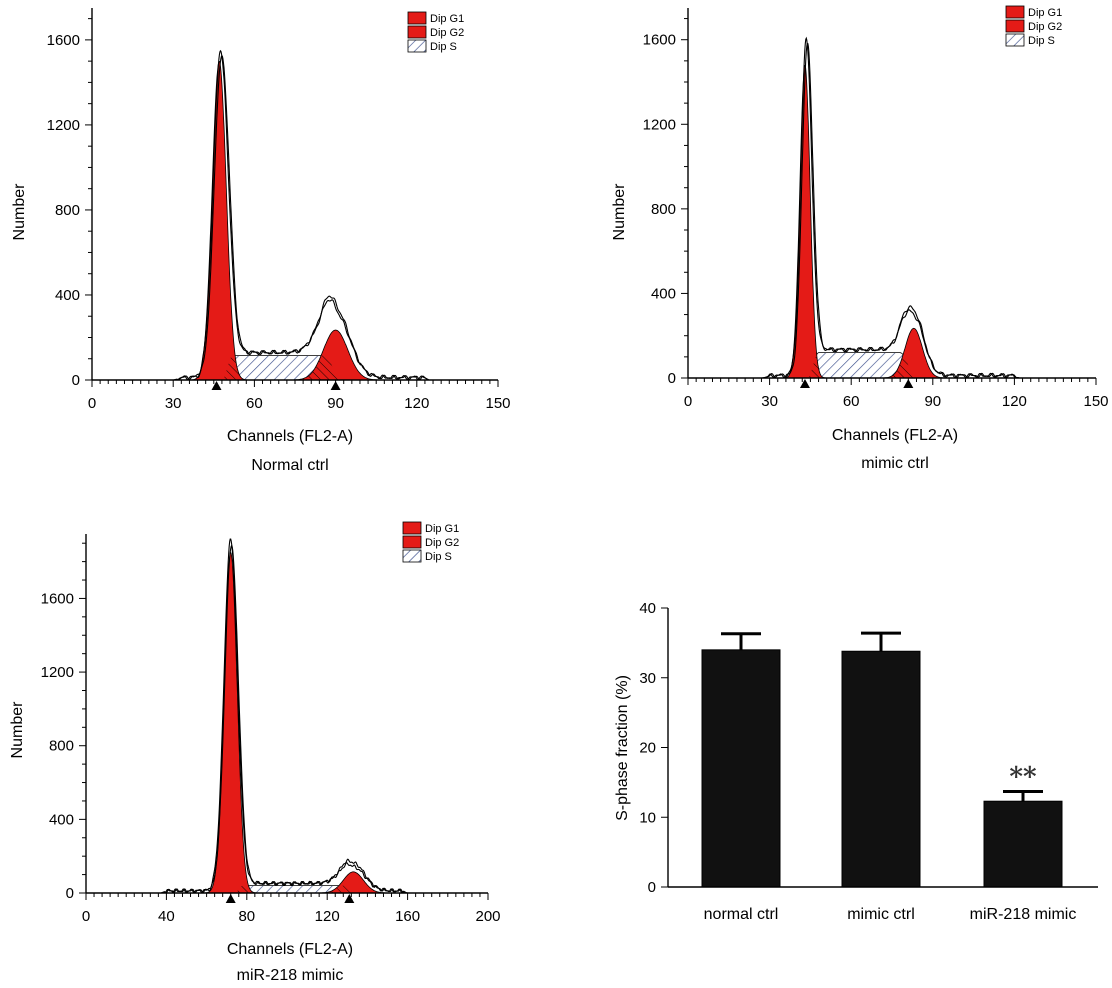 Image resolution: width=1112 pixels, height=988 pixels. Describe the element at coordinates (1023, 914) in the screenshot. I see `x-tick-label: miR-218 mimic` at that location.